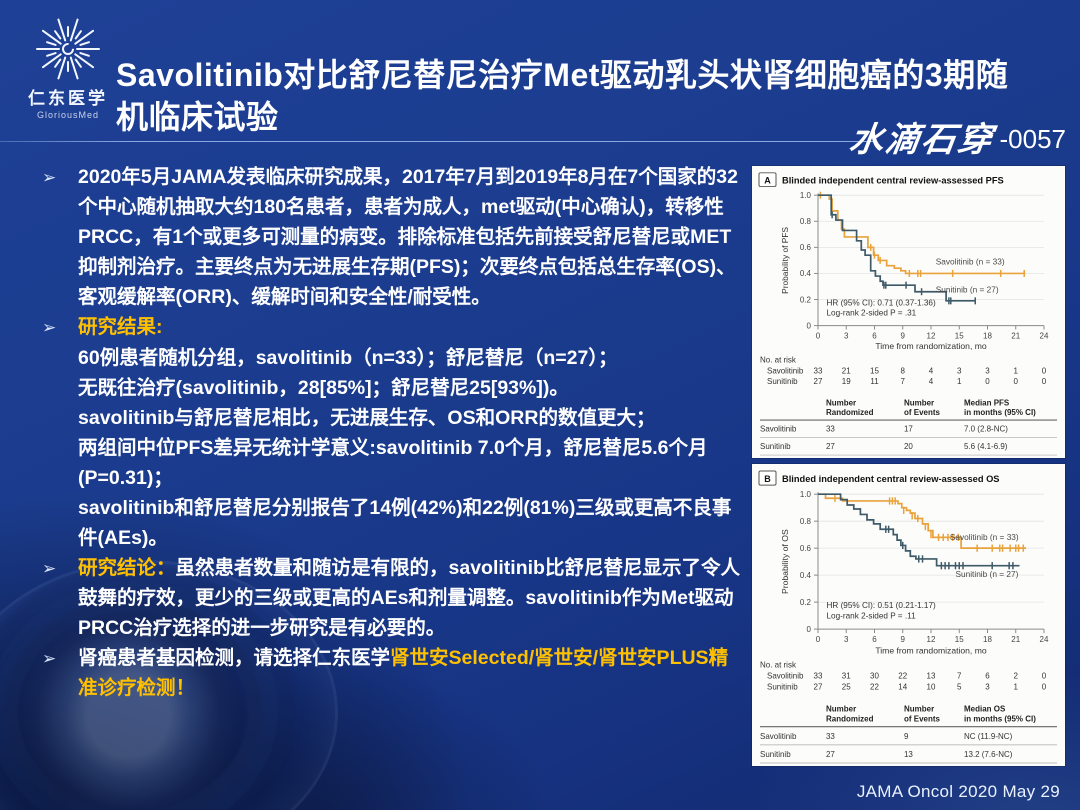 The width and height of the screenshot is (1080, 810). What do you see at coordinates (68, 98) in the screenshot?
I see `logo-name: 仁东医学` at bounding box center [68, 98].